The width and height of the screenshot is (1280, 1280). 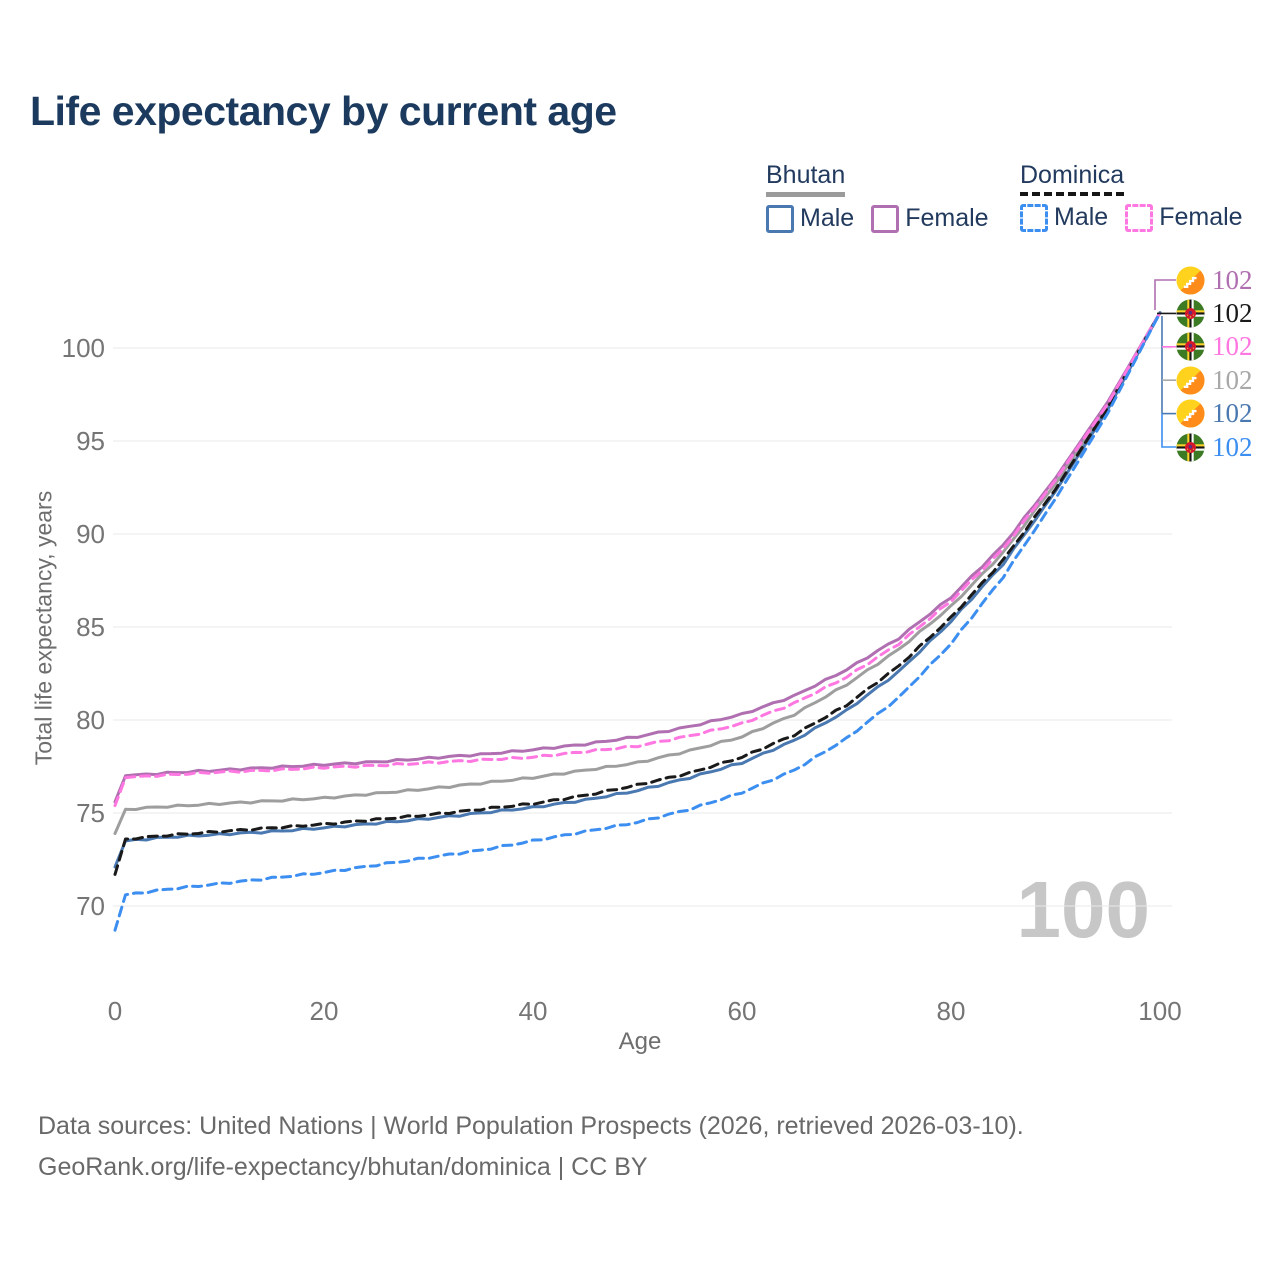 What do you see at coordinates (780, 218) in the screenshot?
I see `legend-swatch-bhutan-male` at bounding box center [780, 218].